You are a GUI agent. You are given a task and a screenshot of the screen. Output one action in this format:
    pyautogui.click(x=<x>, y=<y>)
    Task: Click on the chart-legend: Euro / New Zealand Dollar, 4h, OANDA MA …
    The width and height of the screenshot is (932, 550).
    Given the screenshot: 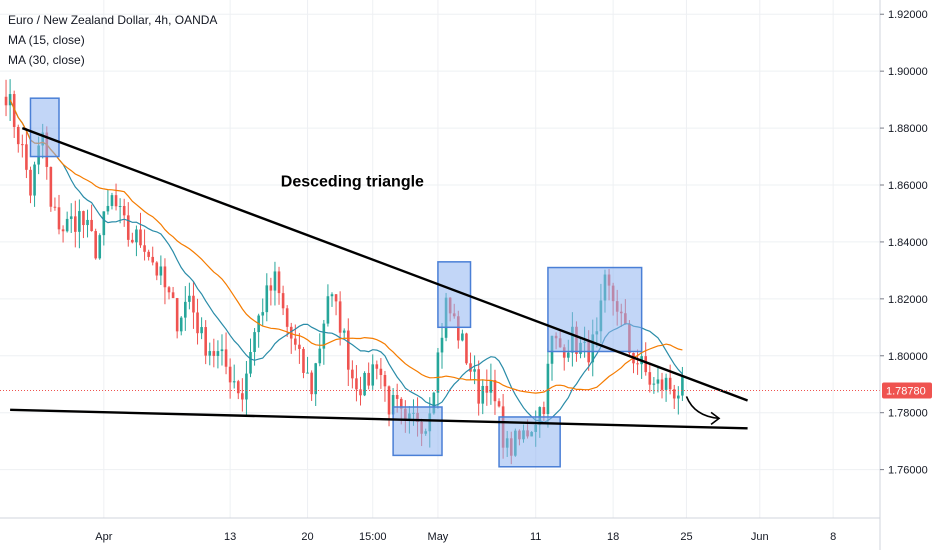 What is the action you would take?
    pyautogui.click(x=112, y=40)
    